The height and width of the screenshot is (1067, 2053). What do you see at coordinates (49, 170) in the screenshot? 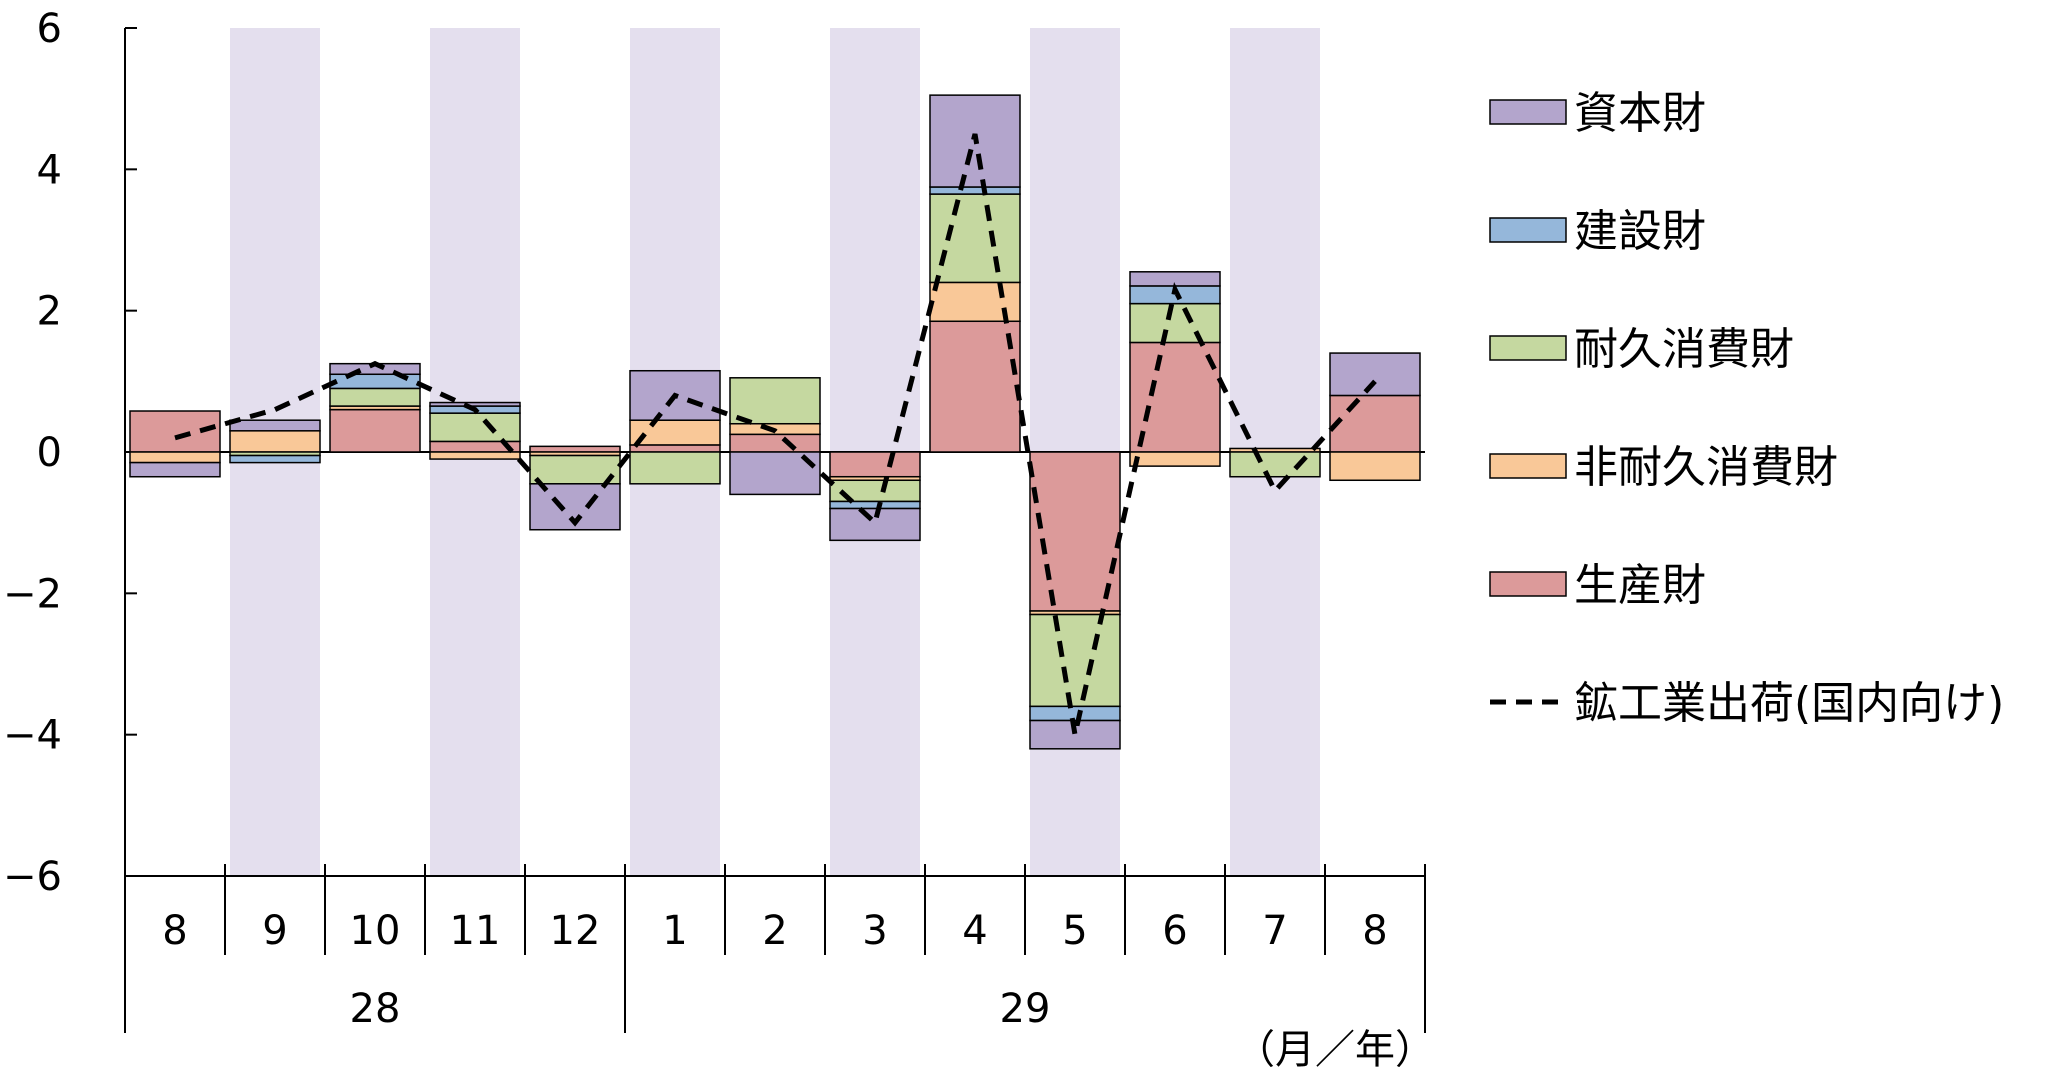
I see `y-tick-label: 4` at bounding box center [49, 170].